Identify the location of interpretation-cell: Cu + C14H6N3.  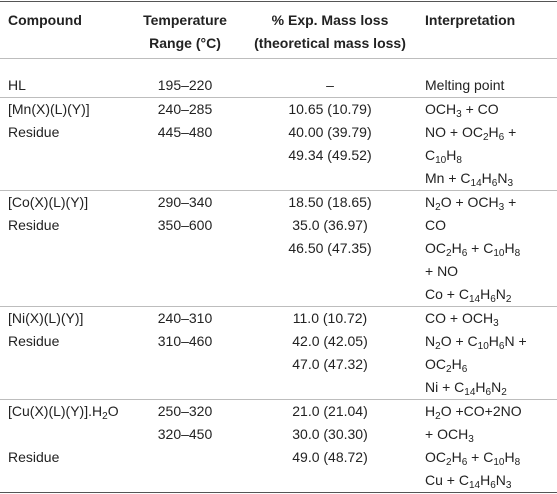
(468, 481).